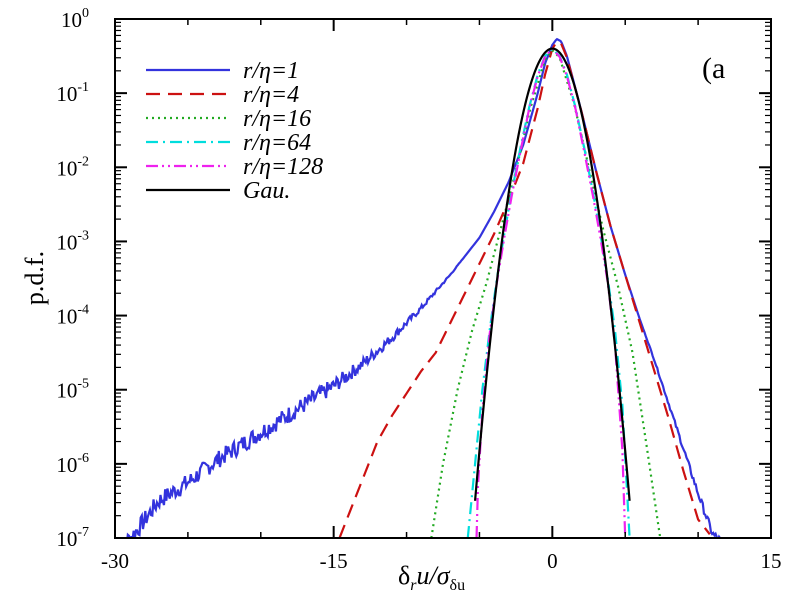 The width and height of the screenshot is (803, 603). Describe the element at coordinates (552, 561) in the screenshot. I see `x-tick-label: 0` at that location.